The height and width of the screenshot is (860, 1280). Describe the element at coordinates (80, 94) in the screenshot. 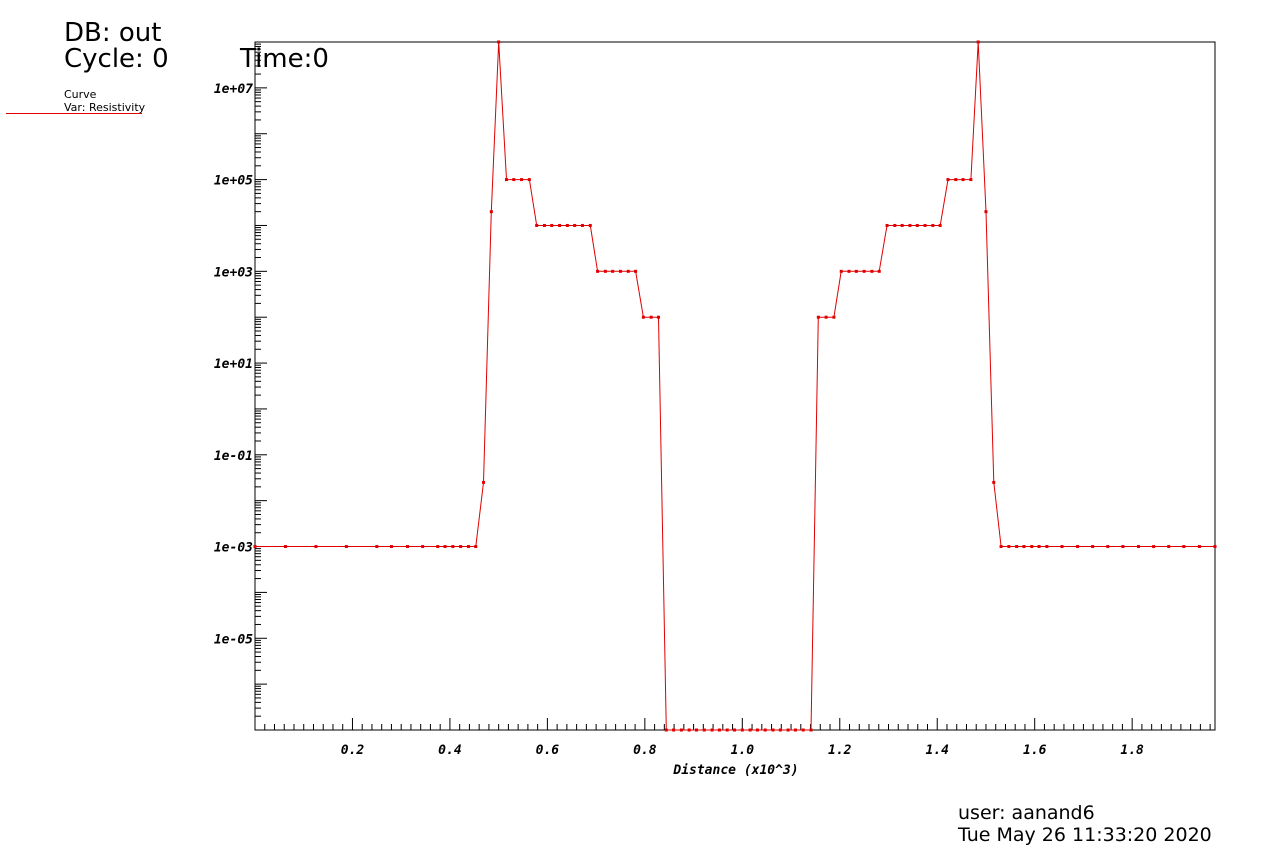

I see `legend-title: Curve` at that location.